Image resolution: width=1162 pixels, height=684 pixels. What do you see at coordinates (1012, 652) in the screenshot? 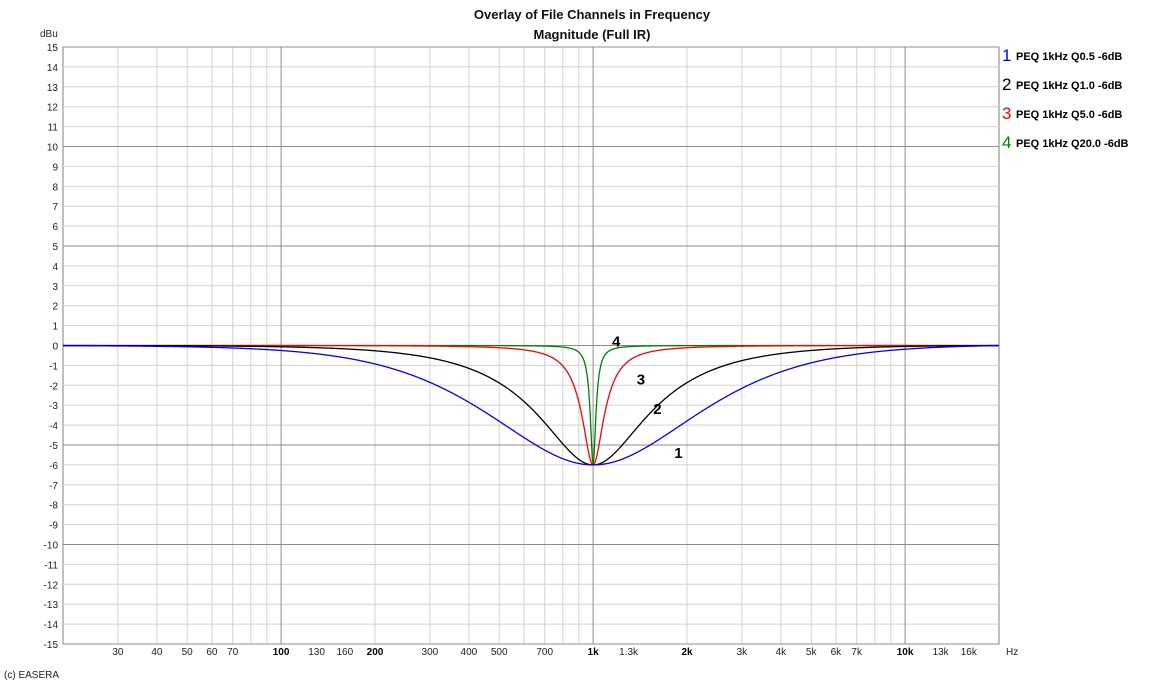
I see `x-axis-unit: Hz` at bounding box center [1012, 652].